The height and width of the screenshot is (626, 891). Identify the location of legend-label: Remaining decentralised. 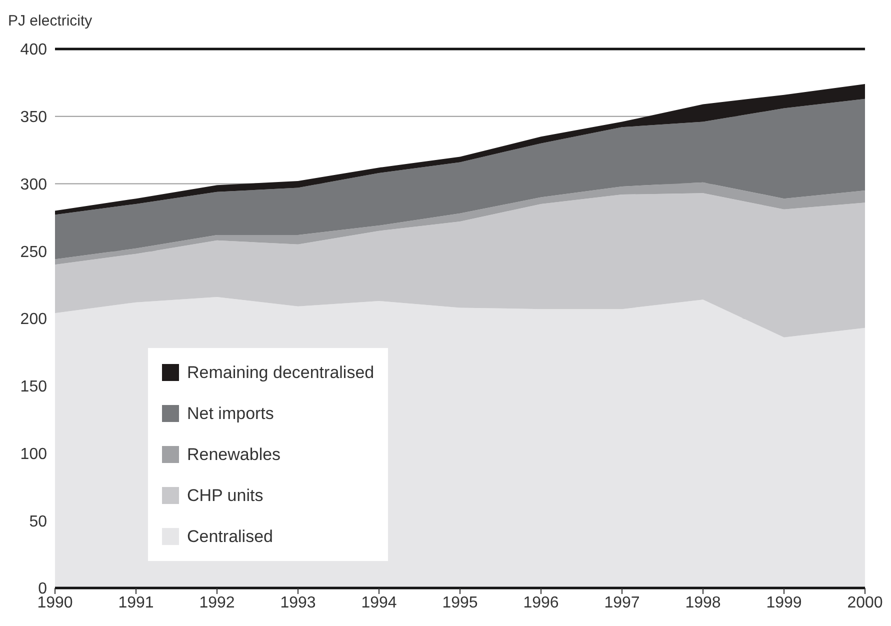
(280, 372).